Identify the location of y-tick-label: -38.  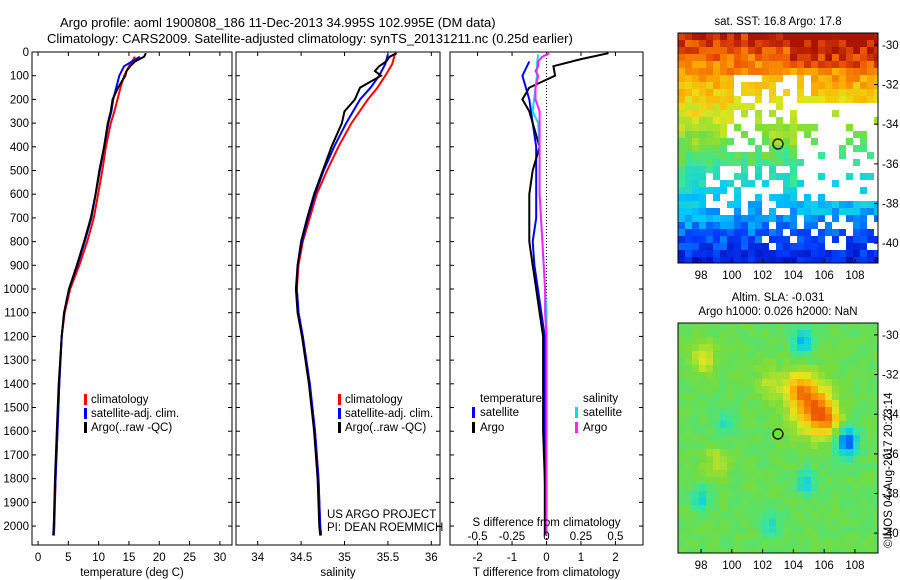
(890, 495).